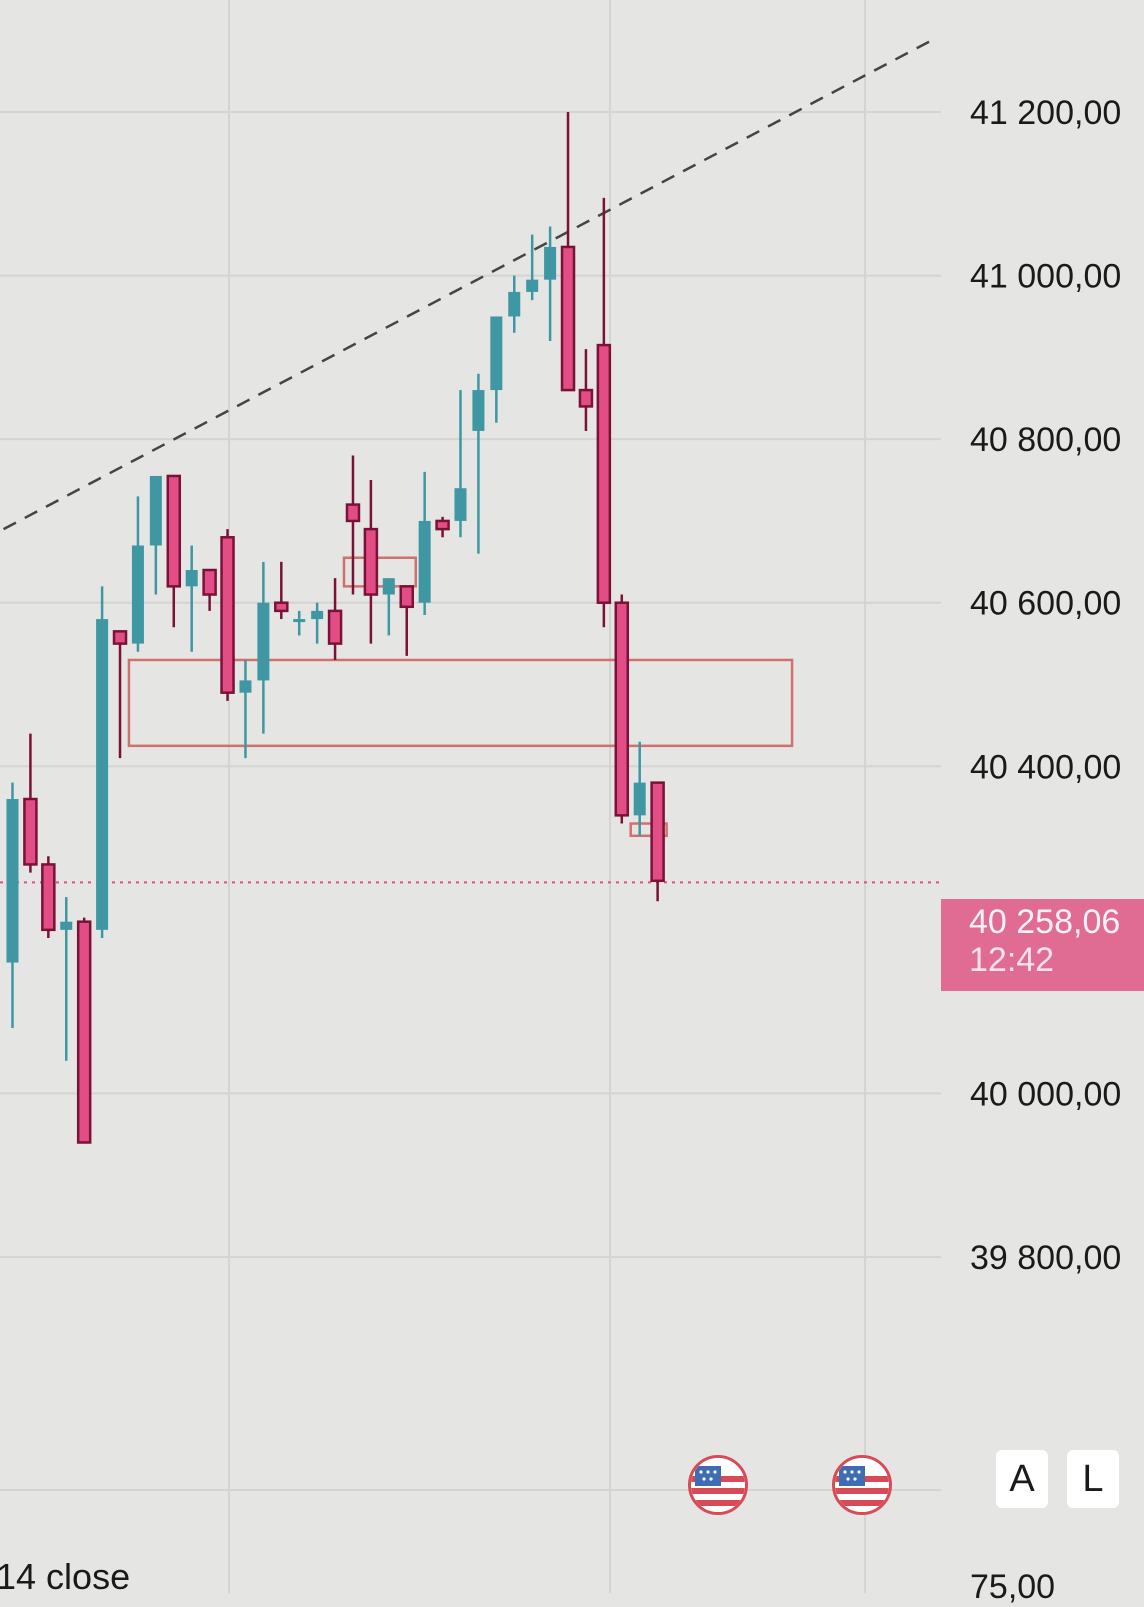 The width and height of the screenshot is (1144, 1607). I want to click on main-zone, so click(460, 703).